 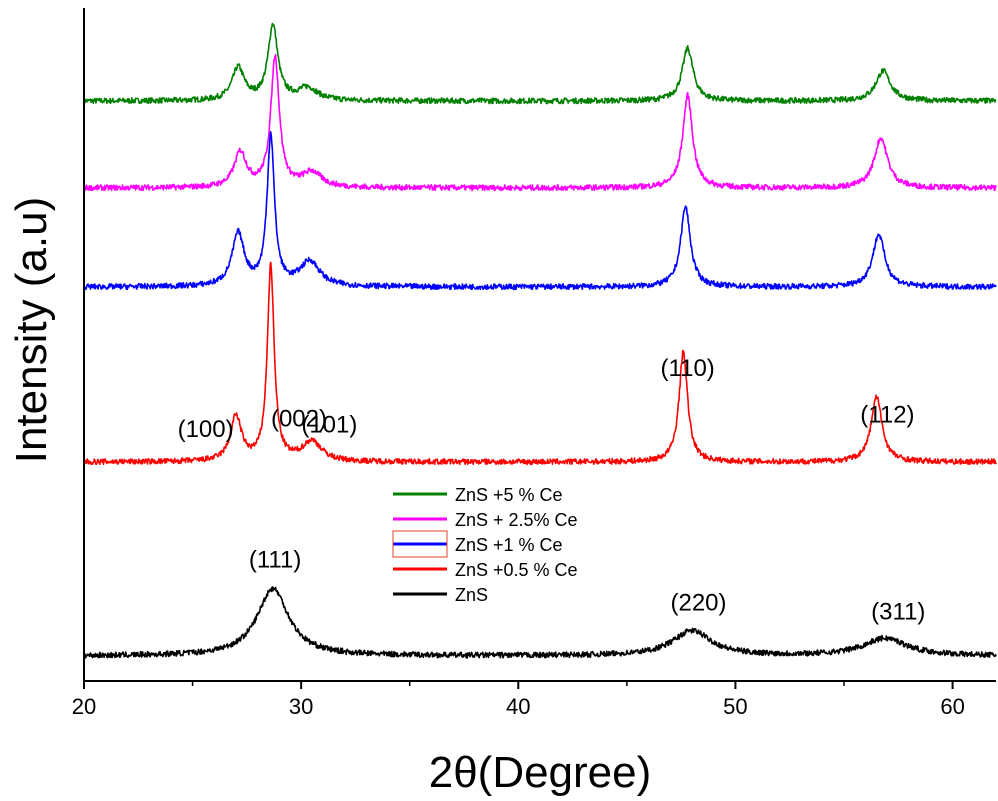 What do you see at coordinates (698, 602) in the screenshot?
I see `peak-label-6: (220)` at bounding box center [698, 602].